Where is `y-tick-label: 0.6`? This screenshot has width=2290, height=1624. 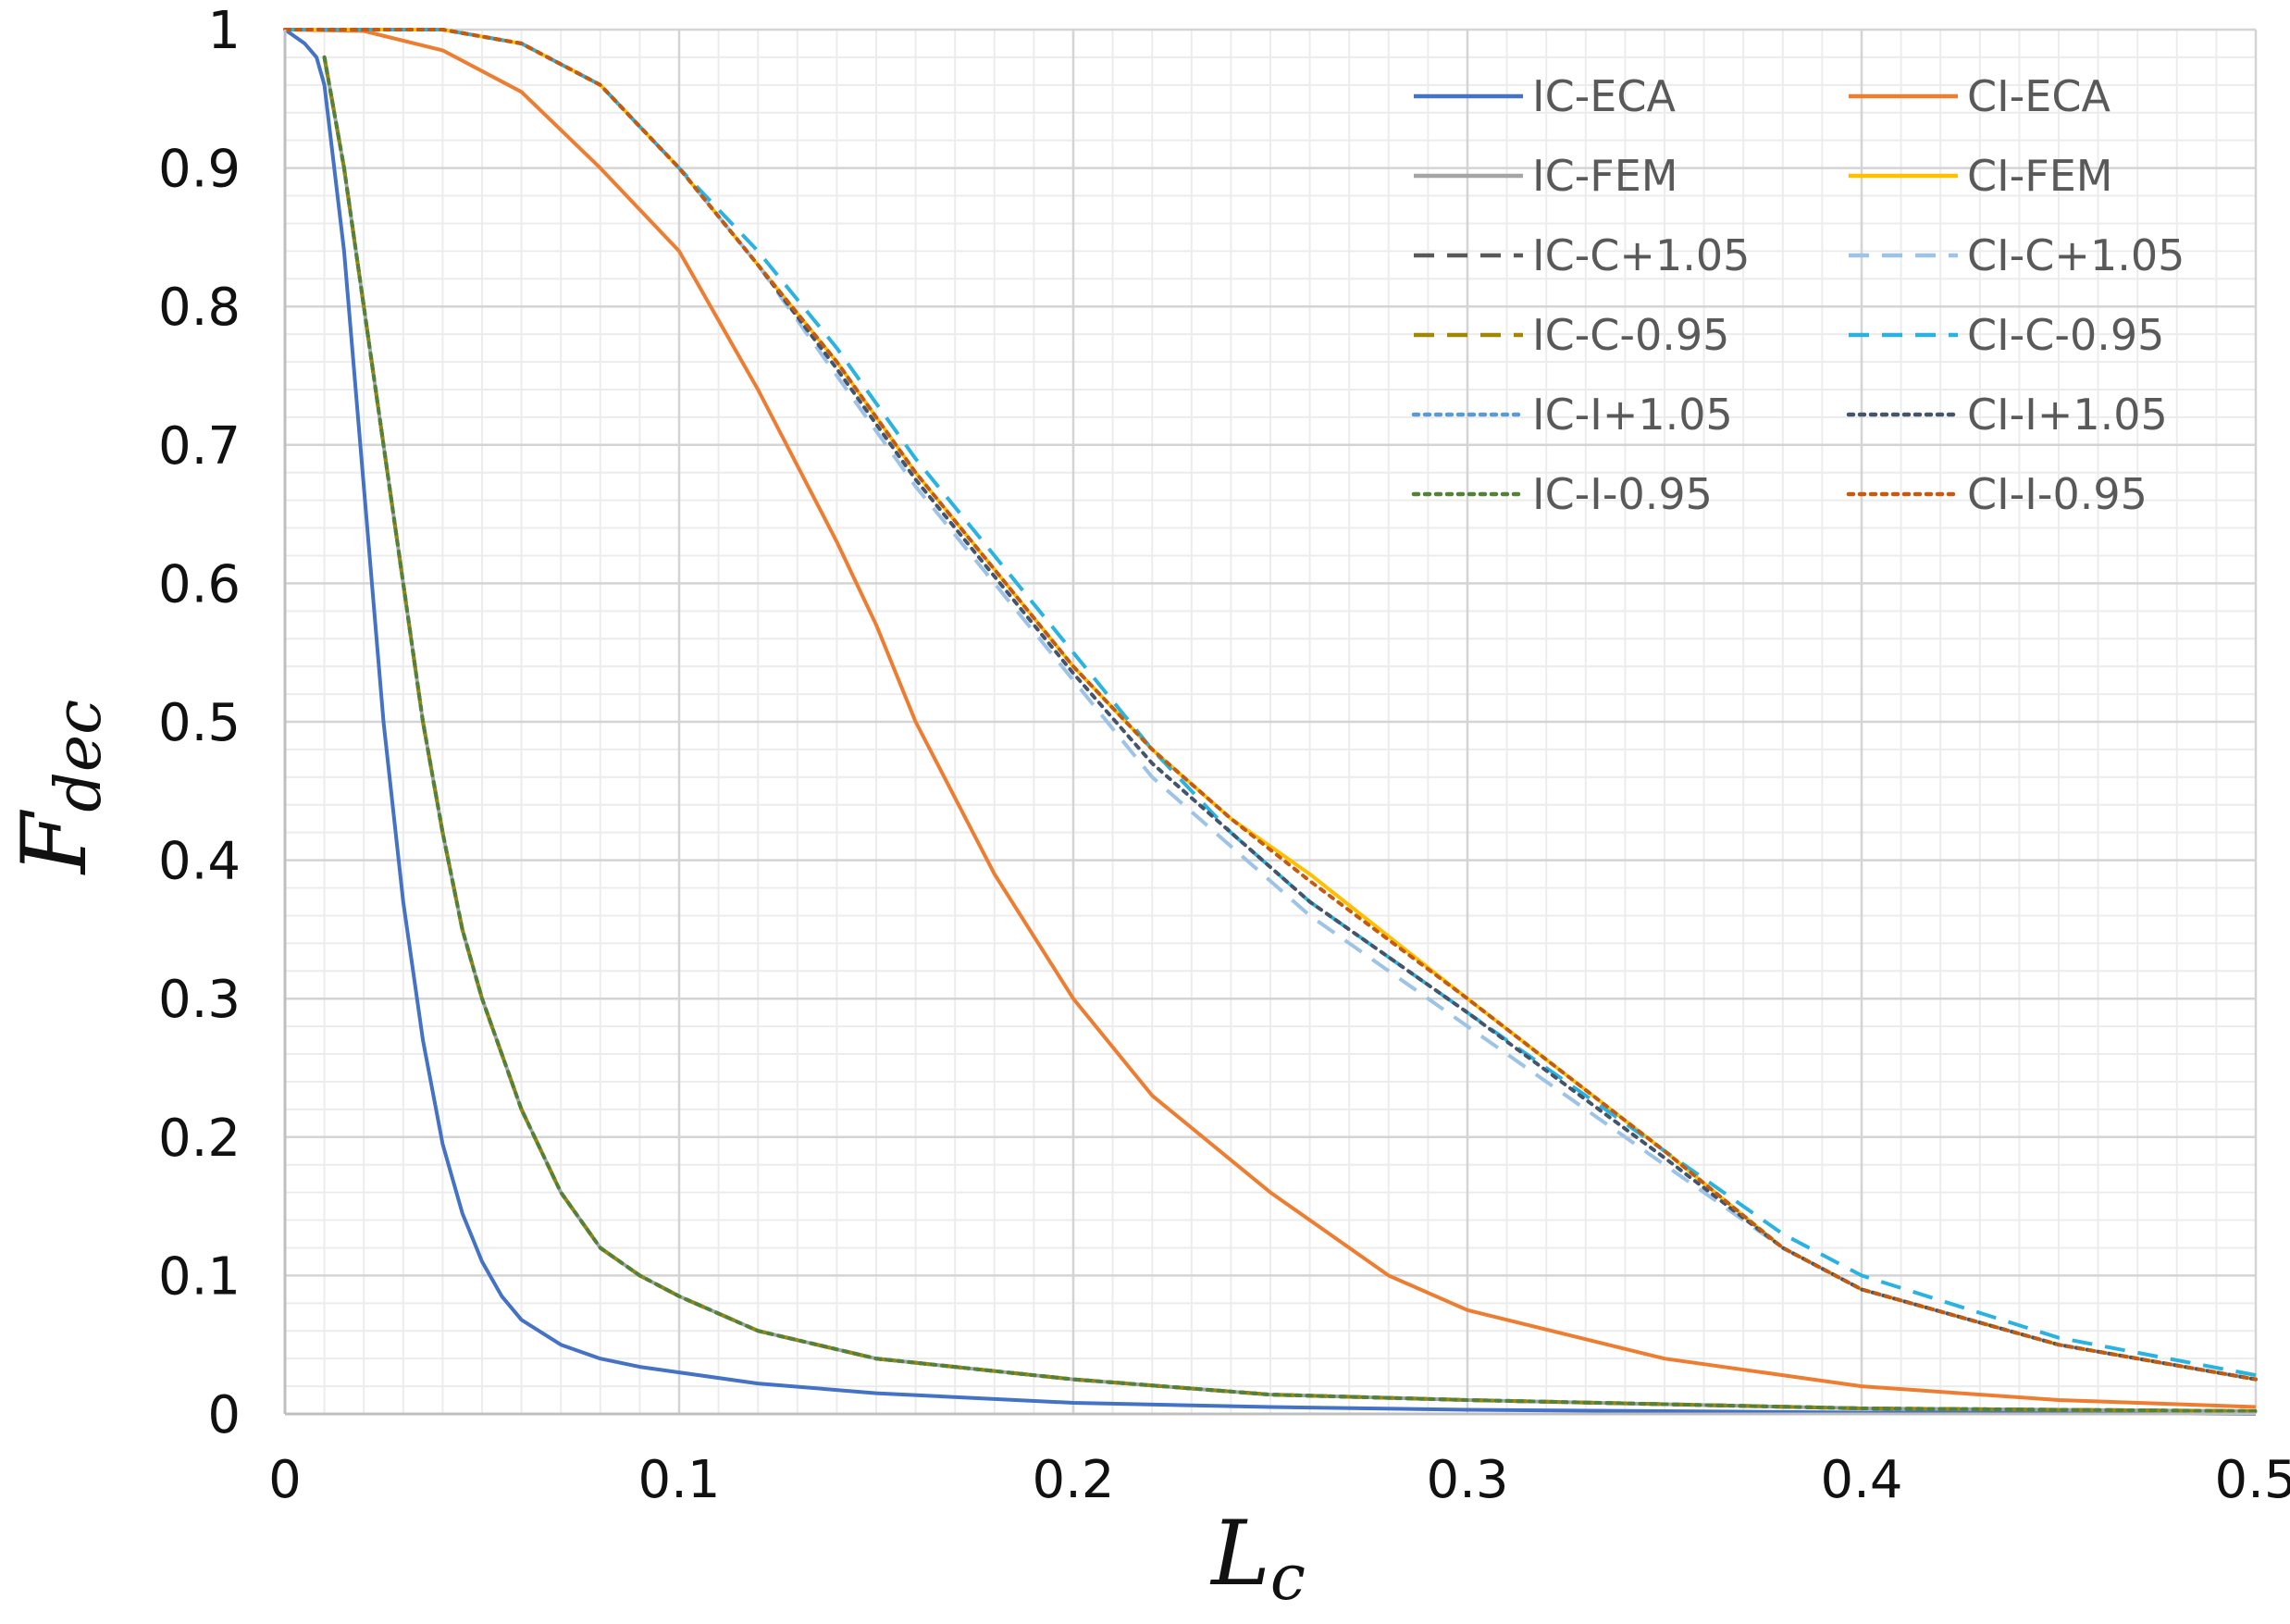
y-tick-label: 0.6 is located at coordinates (199, 584).